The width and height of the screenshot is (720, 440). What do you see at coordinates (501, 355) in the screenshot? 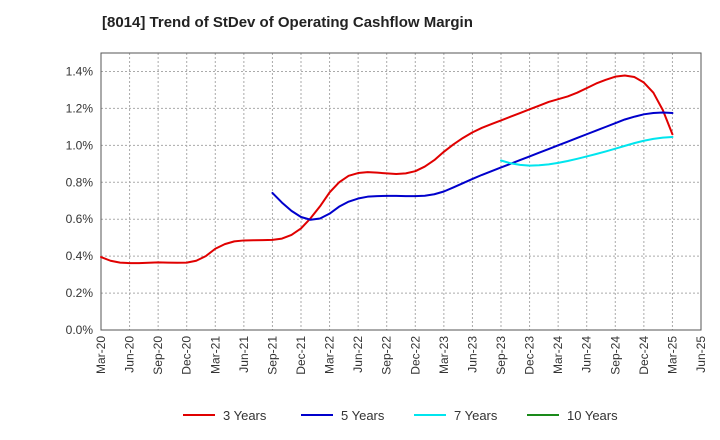
I see `x-tick-label: Sep-23` at bounding box center [501, 355].